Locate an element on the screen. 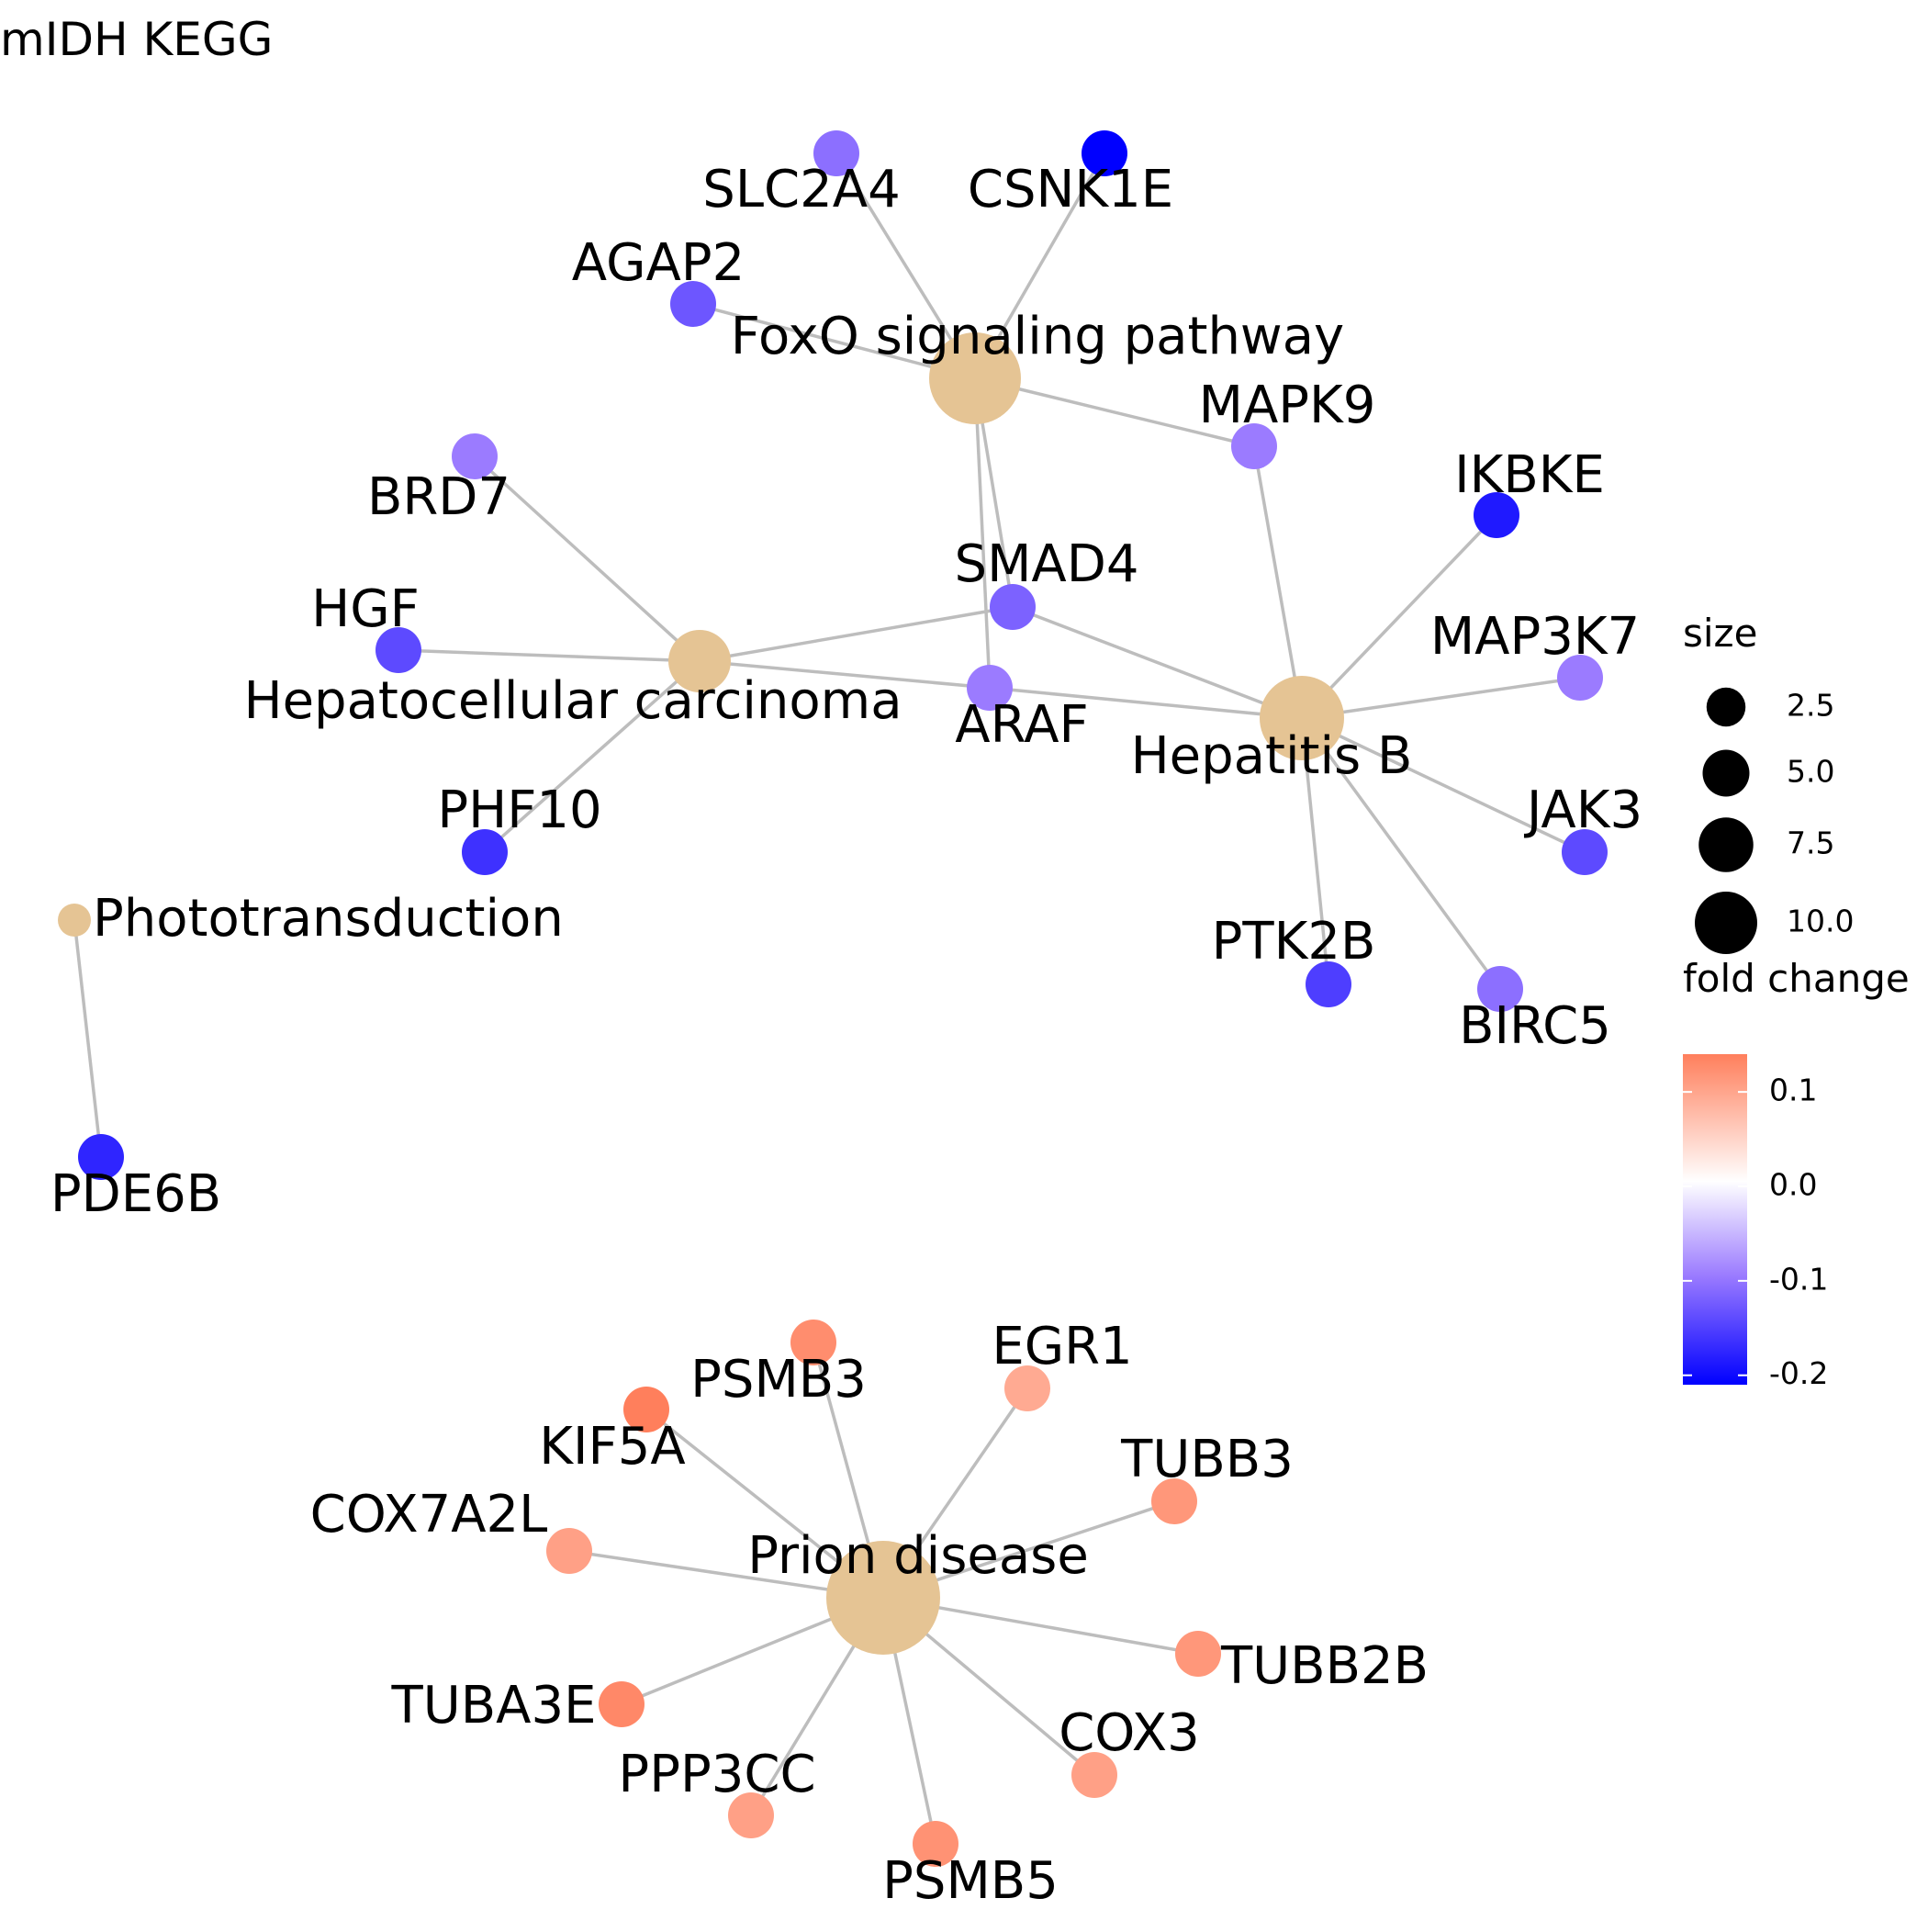 Image resolution: width=1928 pixels, height=1932 pixels. category-label-foxo: FoxO signaling pathway is located at coordinates (1037, 336).